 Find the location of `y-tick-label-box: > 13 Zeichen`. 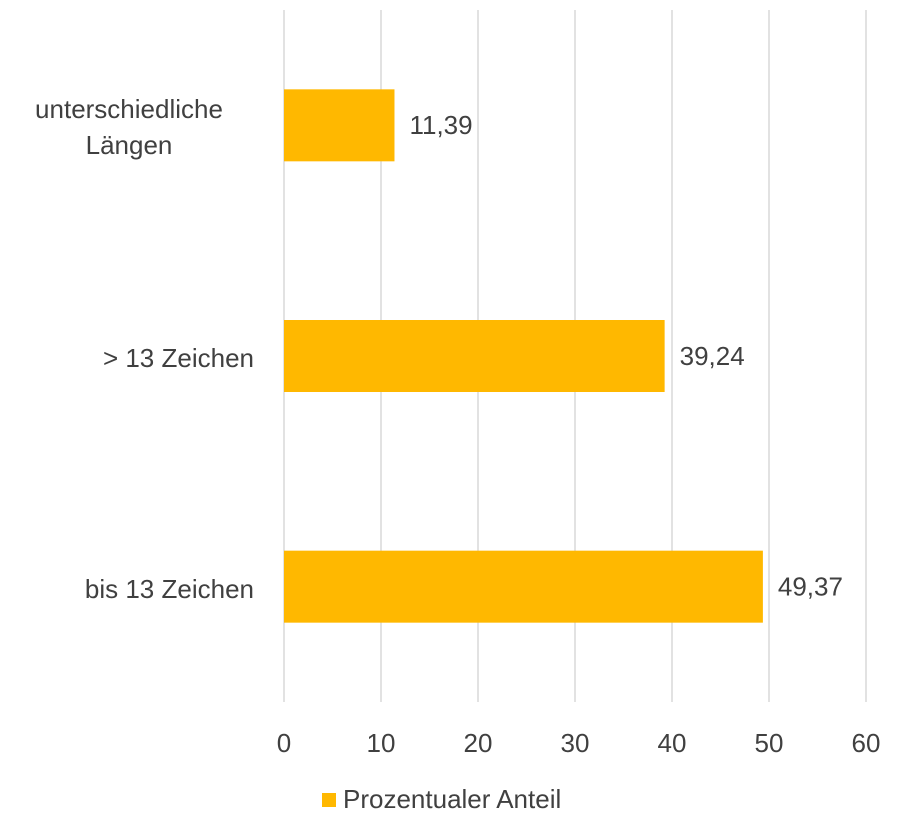

y-tick-label-box: > 13 Zeichen is located at coordinates (129, 358).